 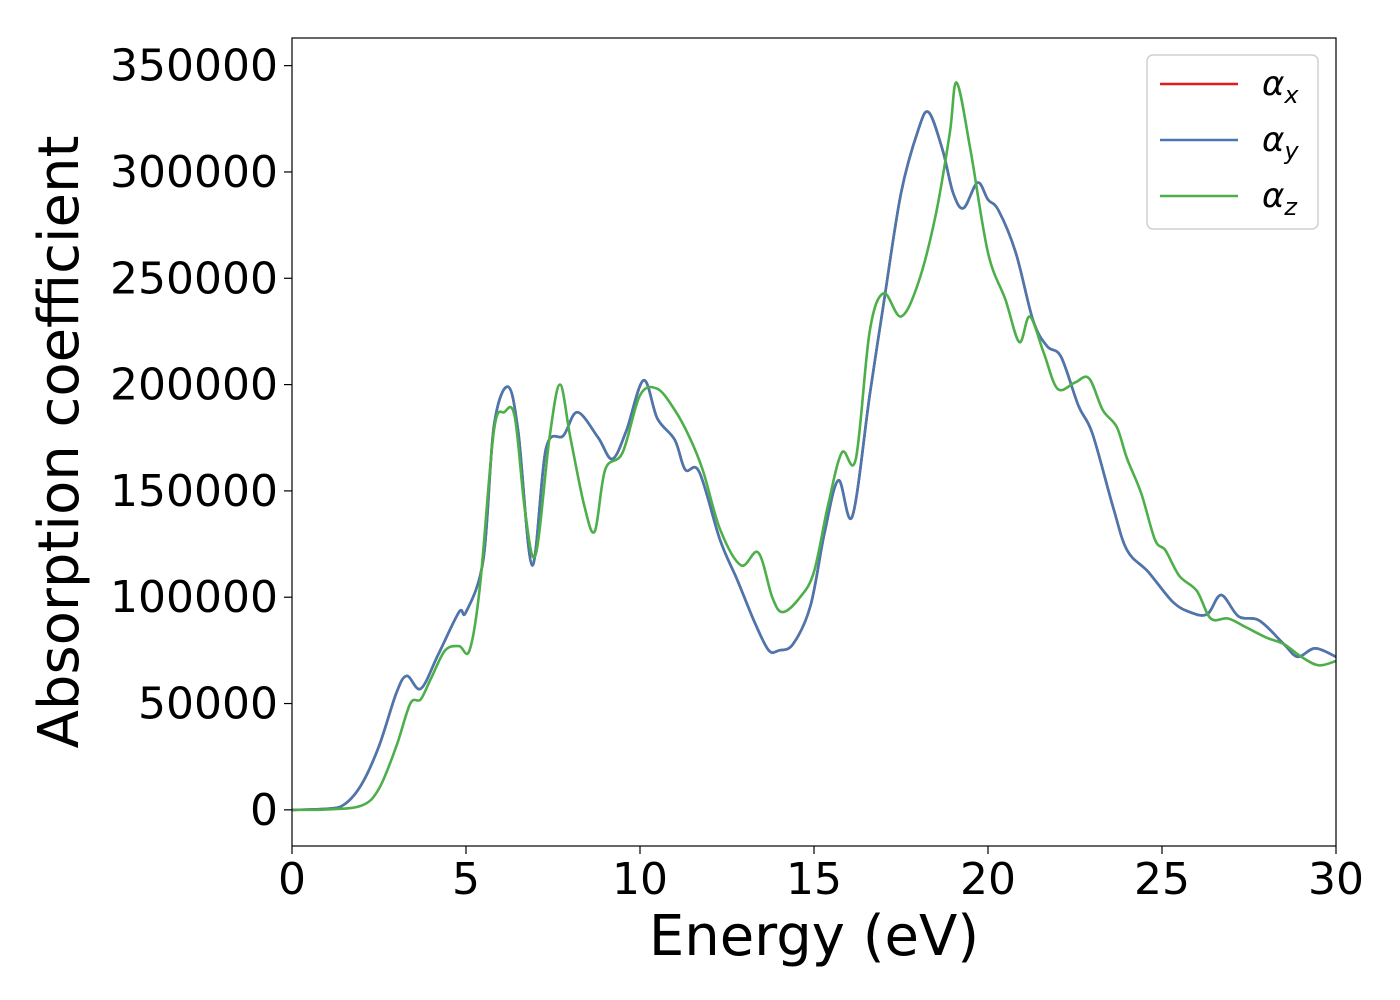 What do you see at coordinates (59, 442) in the screenshot?
I see `y-axis-title: Absorption coefficient` at bounding box center [59, 442].